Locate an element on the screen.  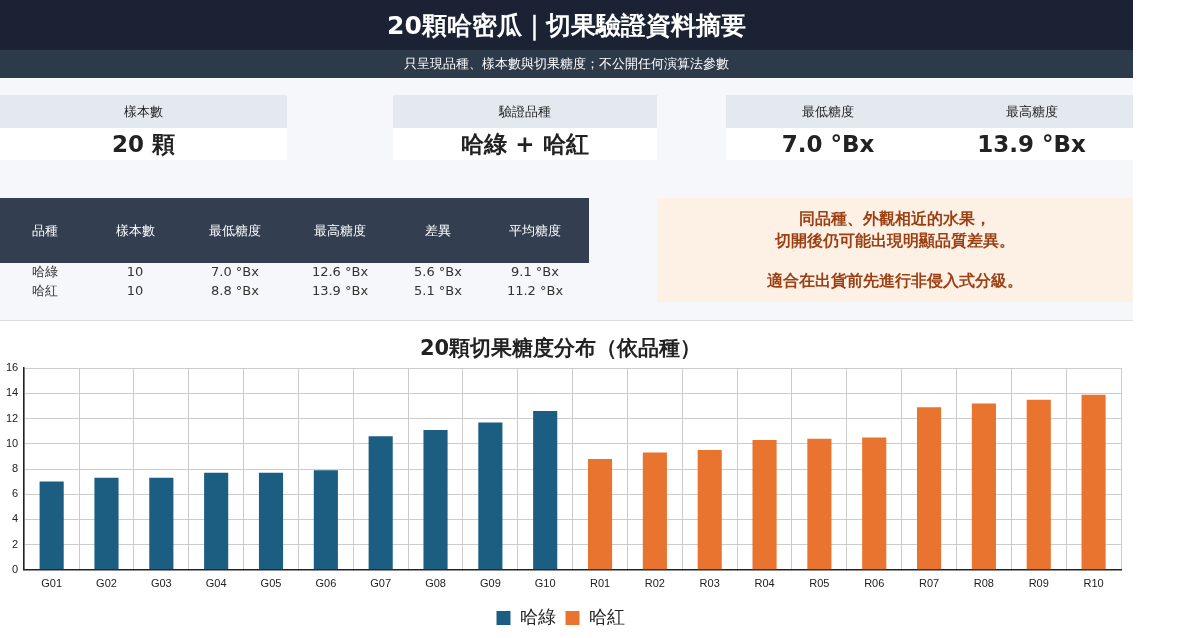
legend-label: 哈綠 is located at coordinates (537, 616).